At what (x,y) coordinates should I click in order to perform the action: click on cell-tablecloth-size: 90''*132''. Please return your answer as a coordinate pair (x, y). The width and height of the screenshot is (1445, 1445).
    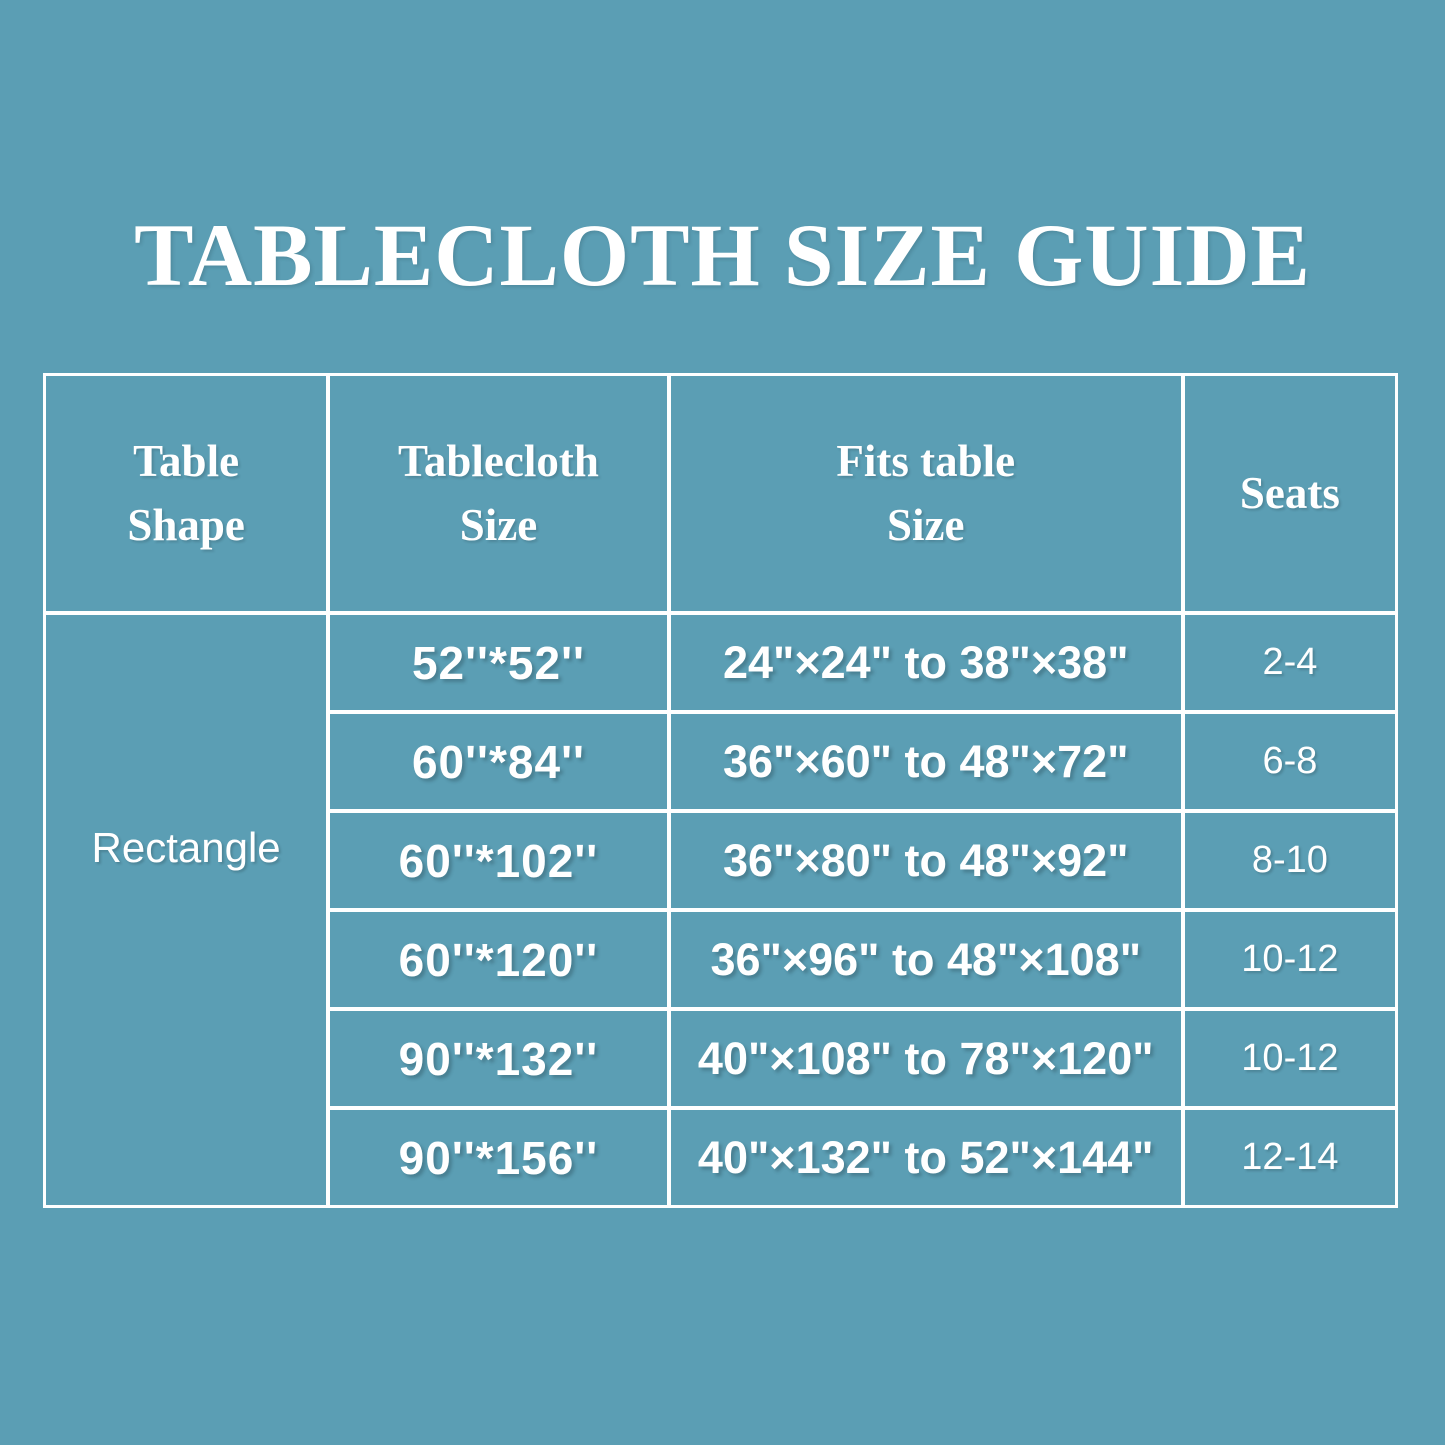
    Looking at the image, I should click on (498, 1058).